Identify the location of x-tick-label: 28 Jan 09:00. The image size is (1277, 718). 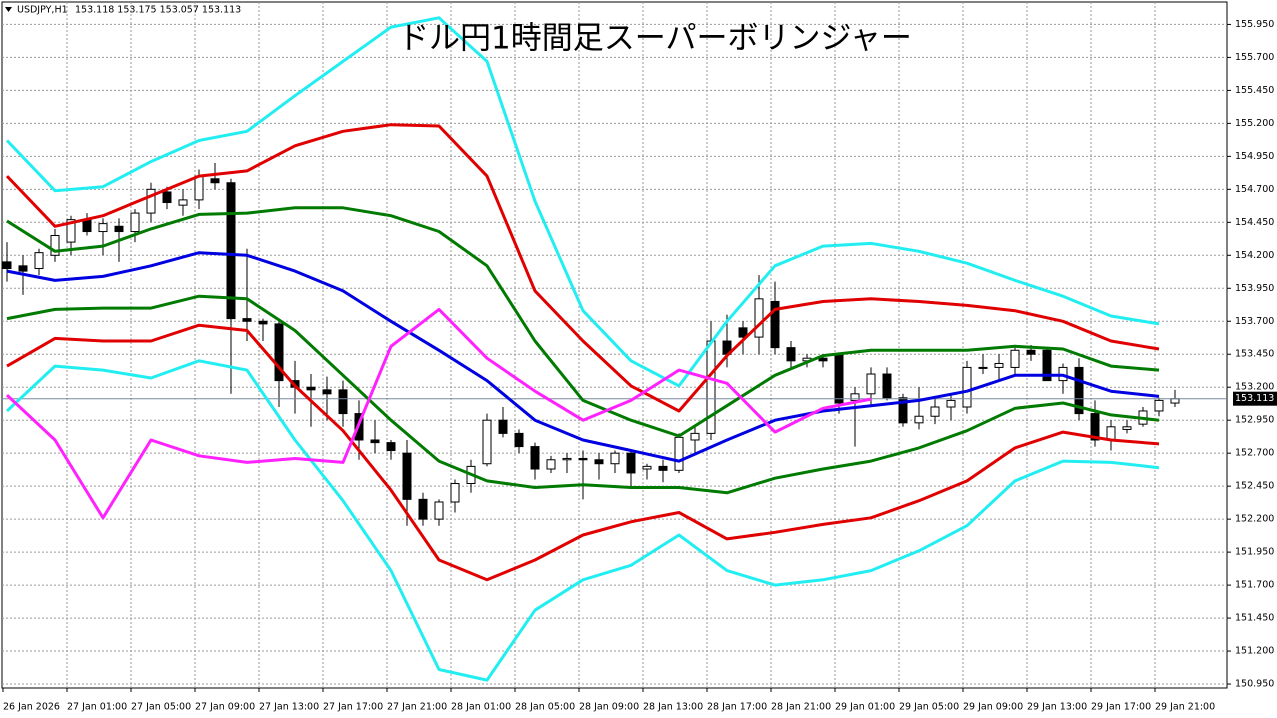
(609, 707).